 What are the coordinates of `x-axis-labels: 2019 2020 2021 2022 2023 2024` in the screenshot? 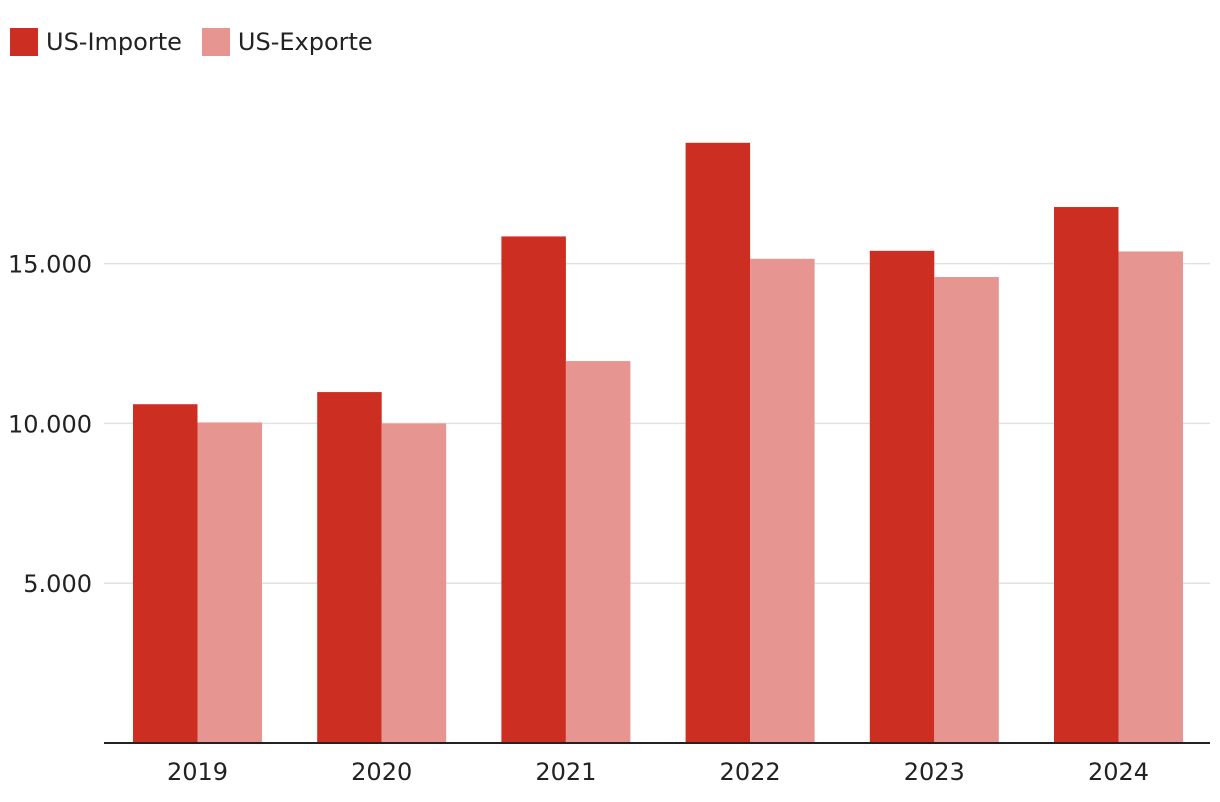 It's located at (658, 772).